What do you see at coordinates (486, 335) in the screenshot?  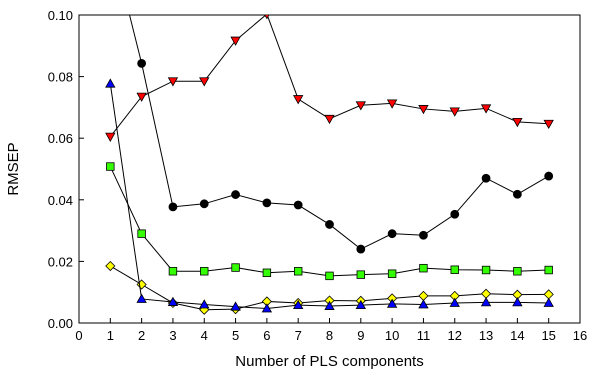 I see `x-tick-label: 13` at bounding box center [486, 335].